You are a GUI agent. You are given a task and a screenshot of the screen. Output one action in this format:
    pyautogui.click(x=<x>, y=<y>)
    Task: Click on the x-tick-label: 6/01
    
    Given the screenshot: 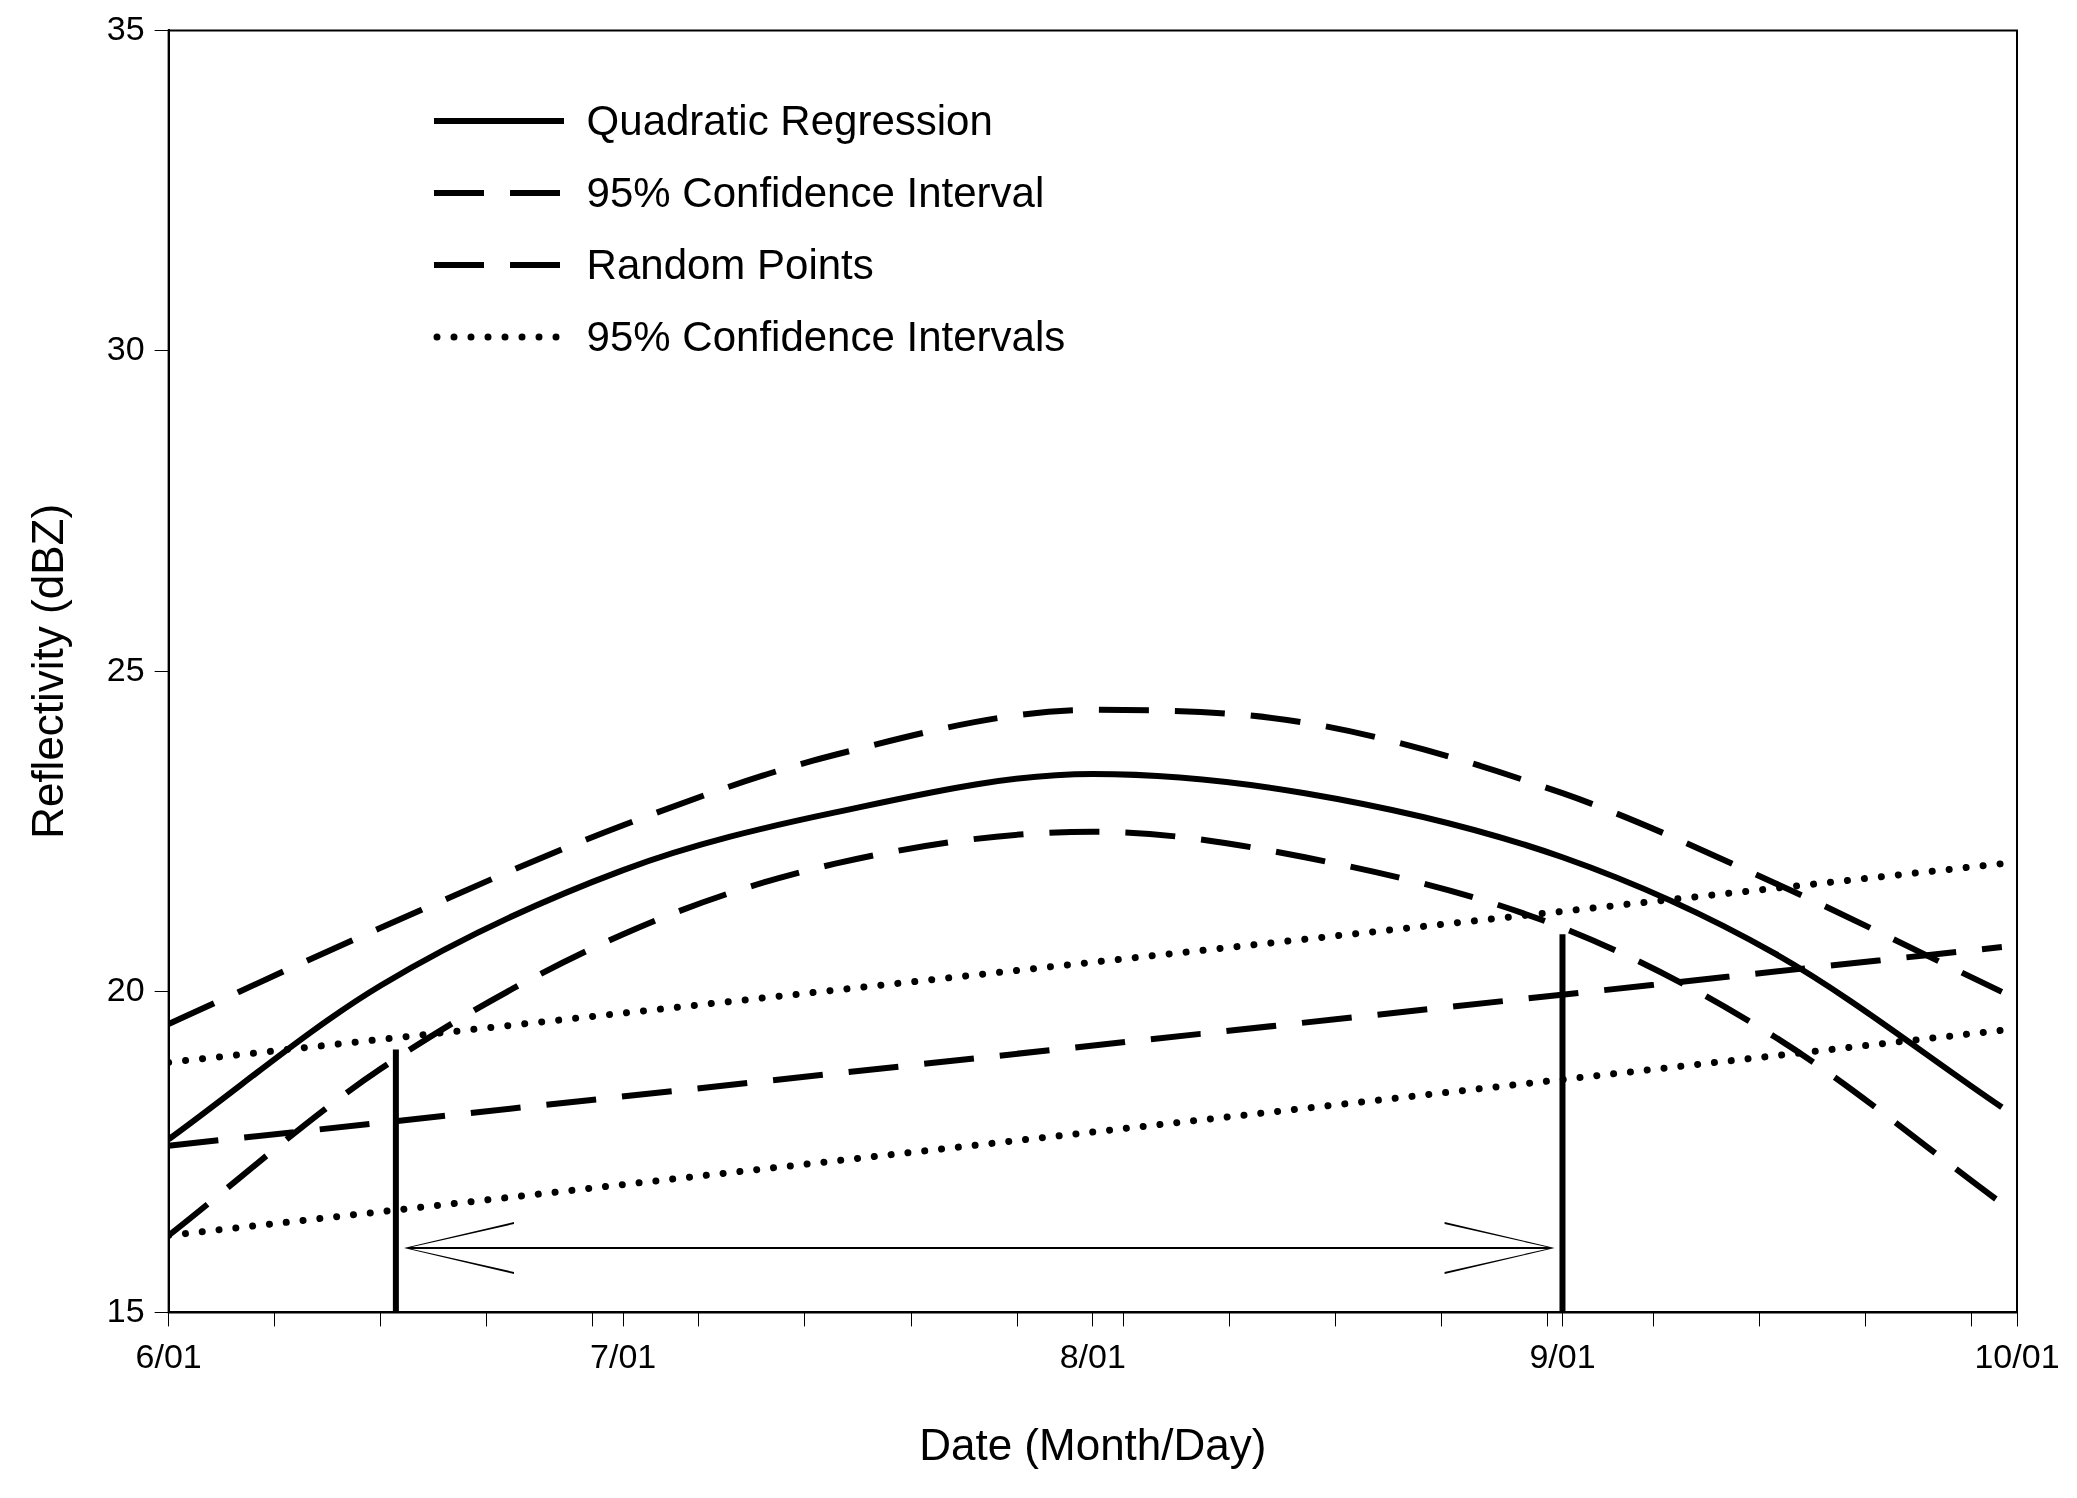 What is the action you would take?
    pyautogui.click(x=168, y=1356)
    